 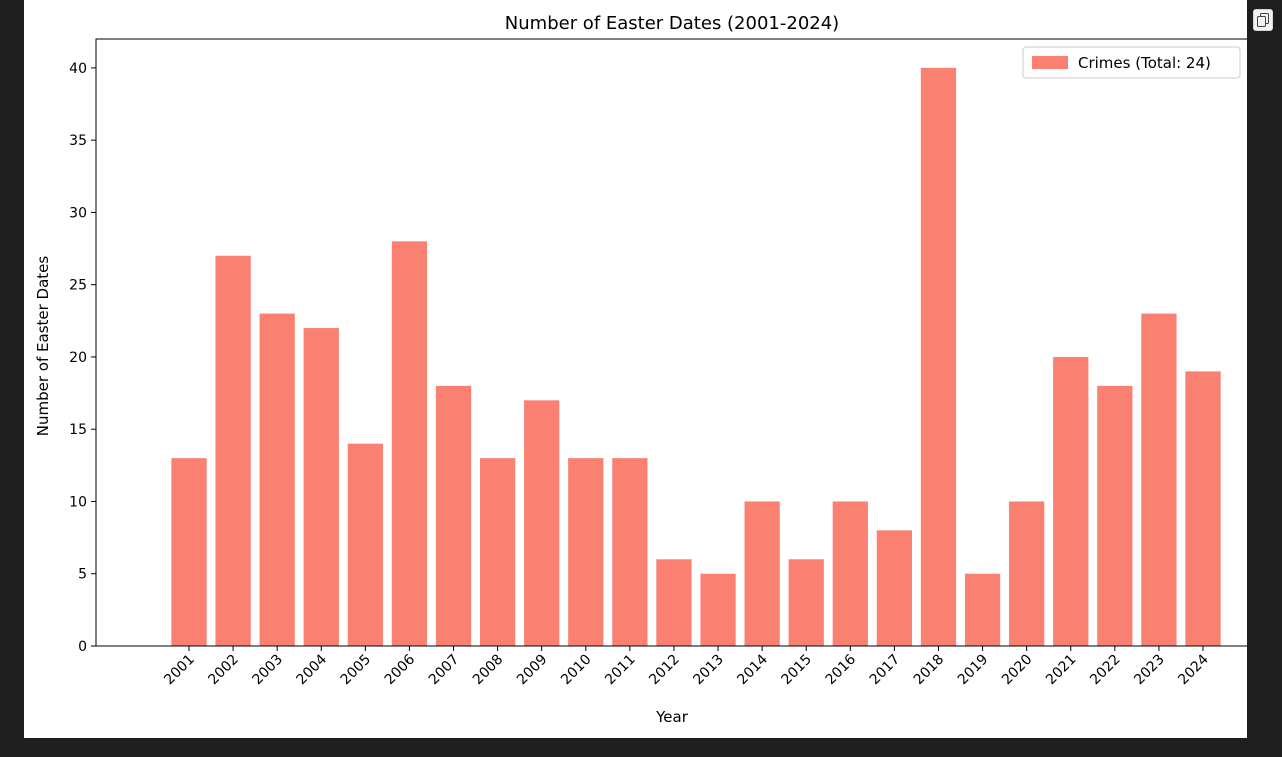 What do you see at coordinates (1061, 670) in the screenshot?
I see `x-tick-label-2021: 2021` at bounding box center [1061, 670].